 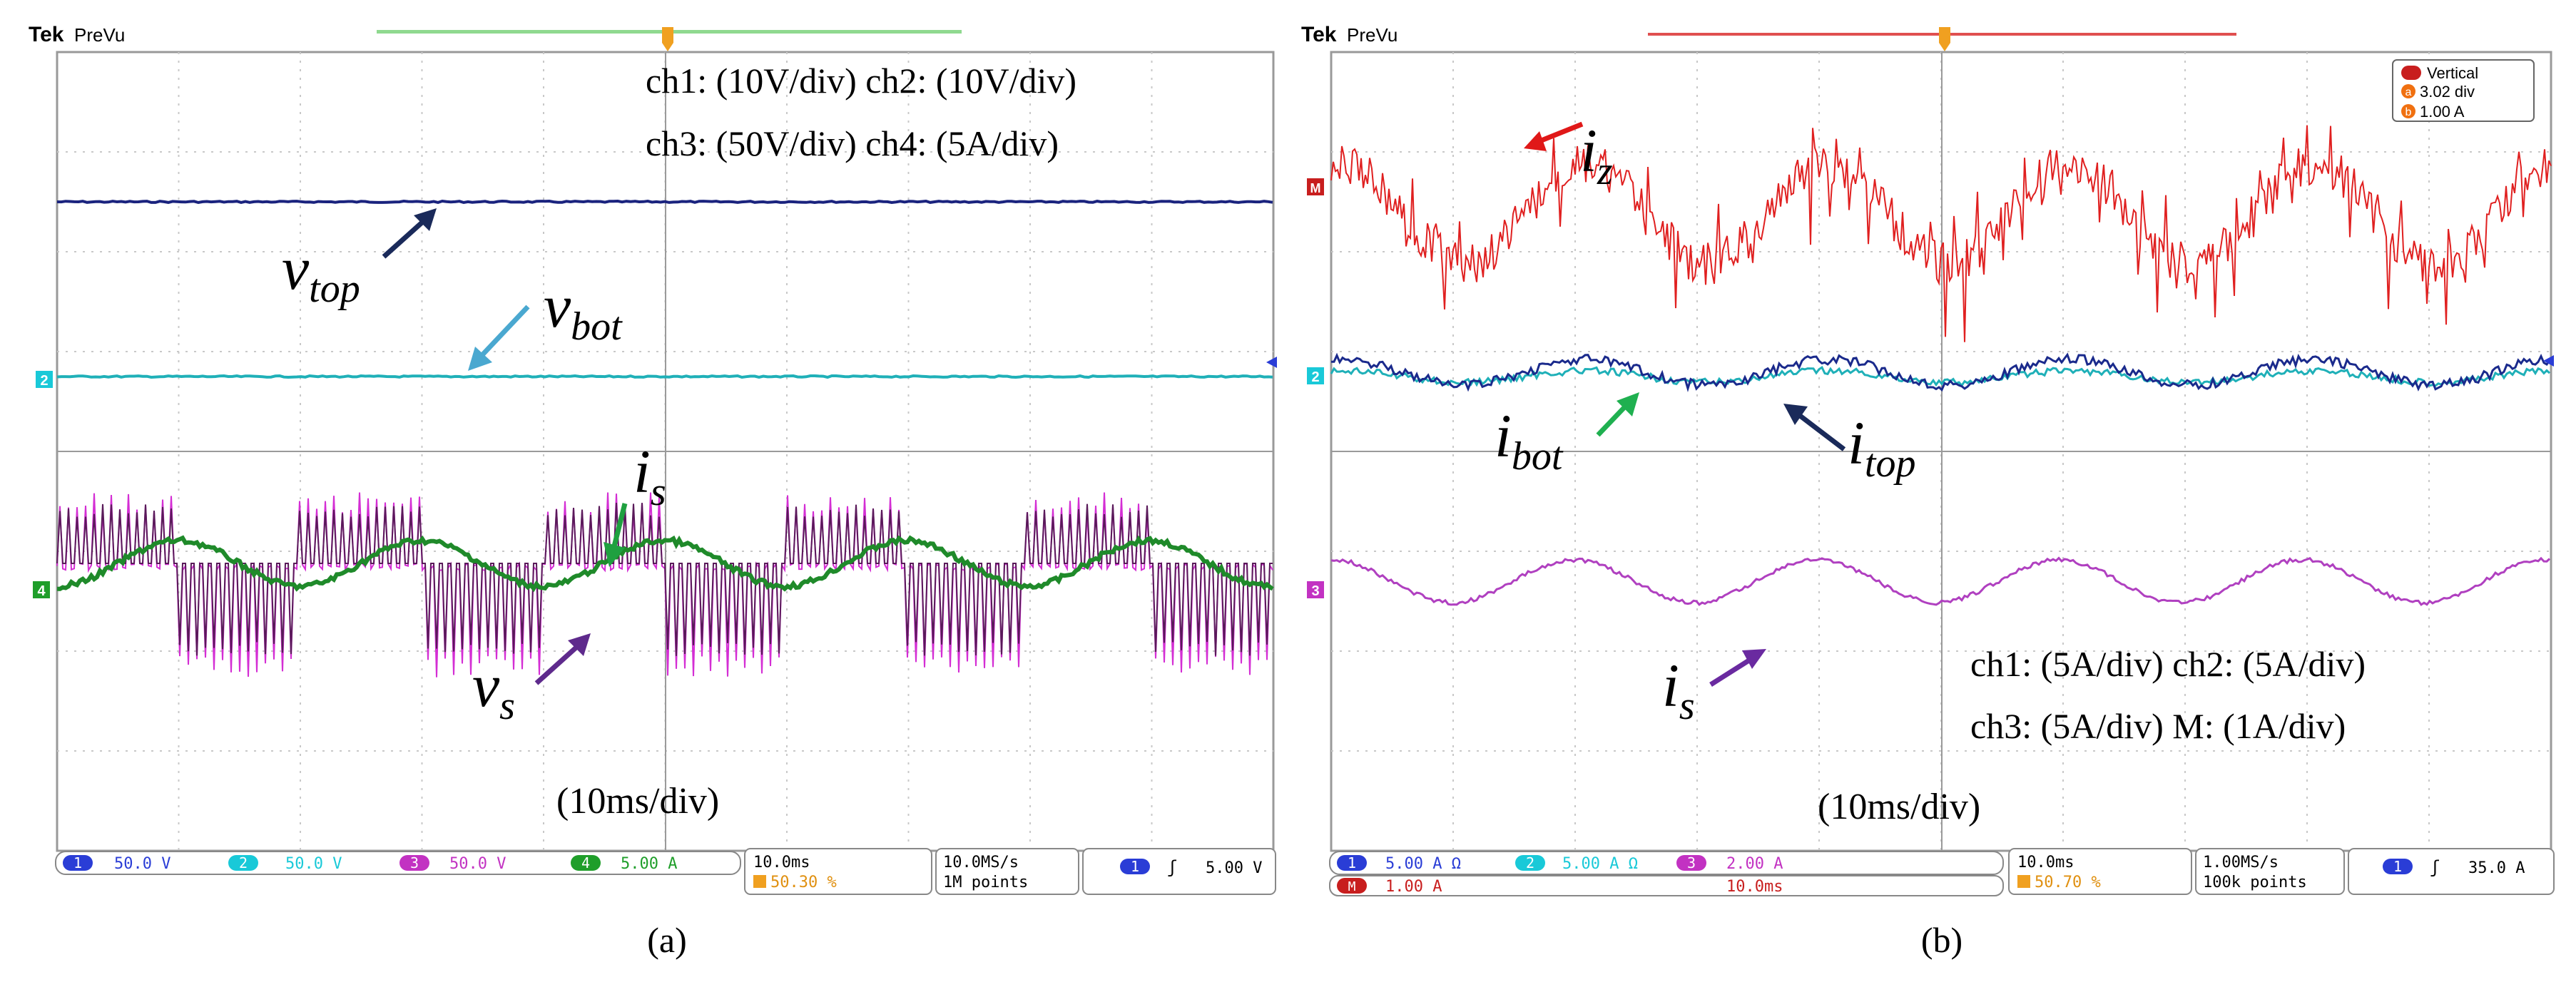 I want to click on trigger-level-icon-b, so click(x=2548, y=361).